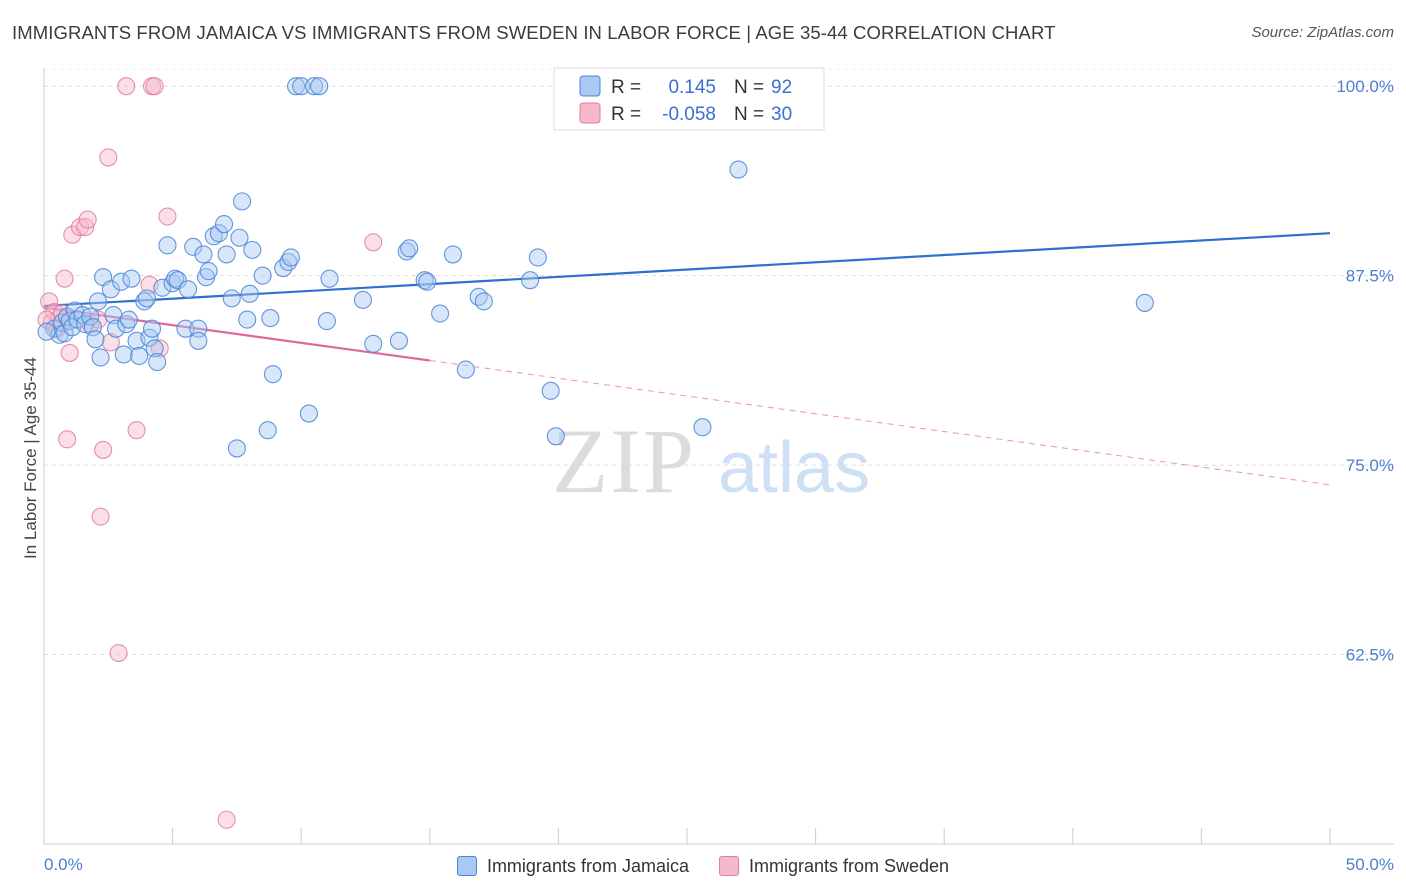 The height and width of the screenshot is (892, 1406). Describe the element at coordinates (749, 87) in the screenshot. I see `legend-n-label-jamaica: N =` at that location.